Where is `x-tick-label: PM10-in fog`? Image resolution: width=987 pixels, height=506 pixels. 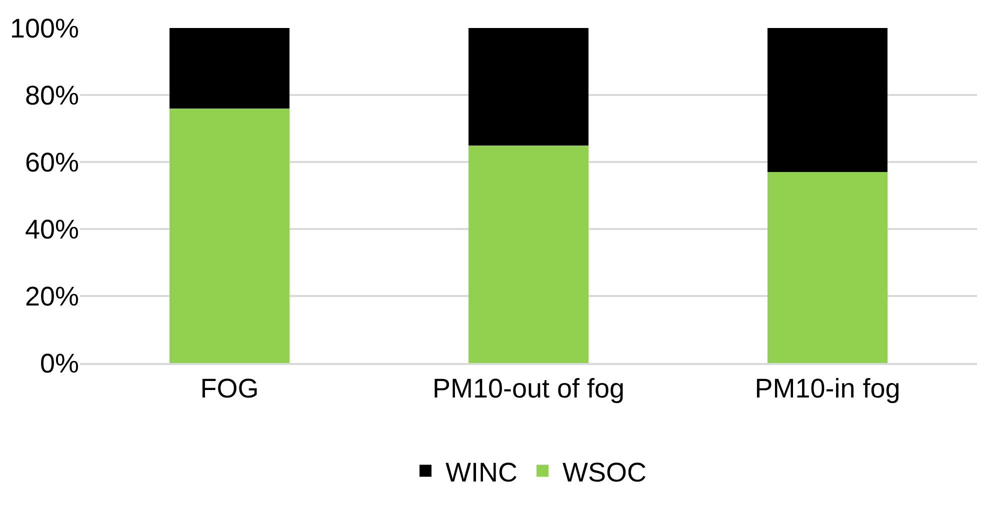 x-tick-label: PM10-in fog is located at coordinates (827, 388).